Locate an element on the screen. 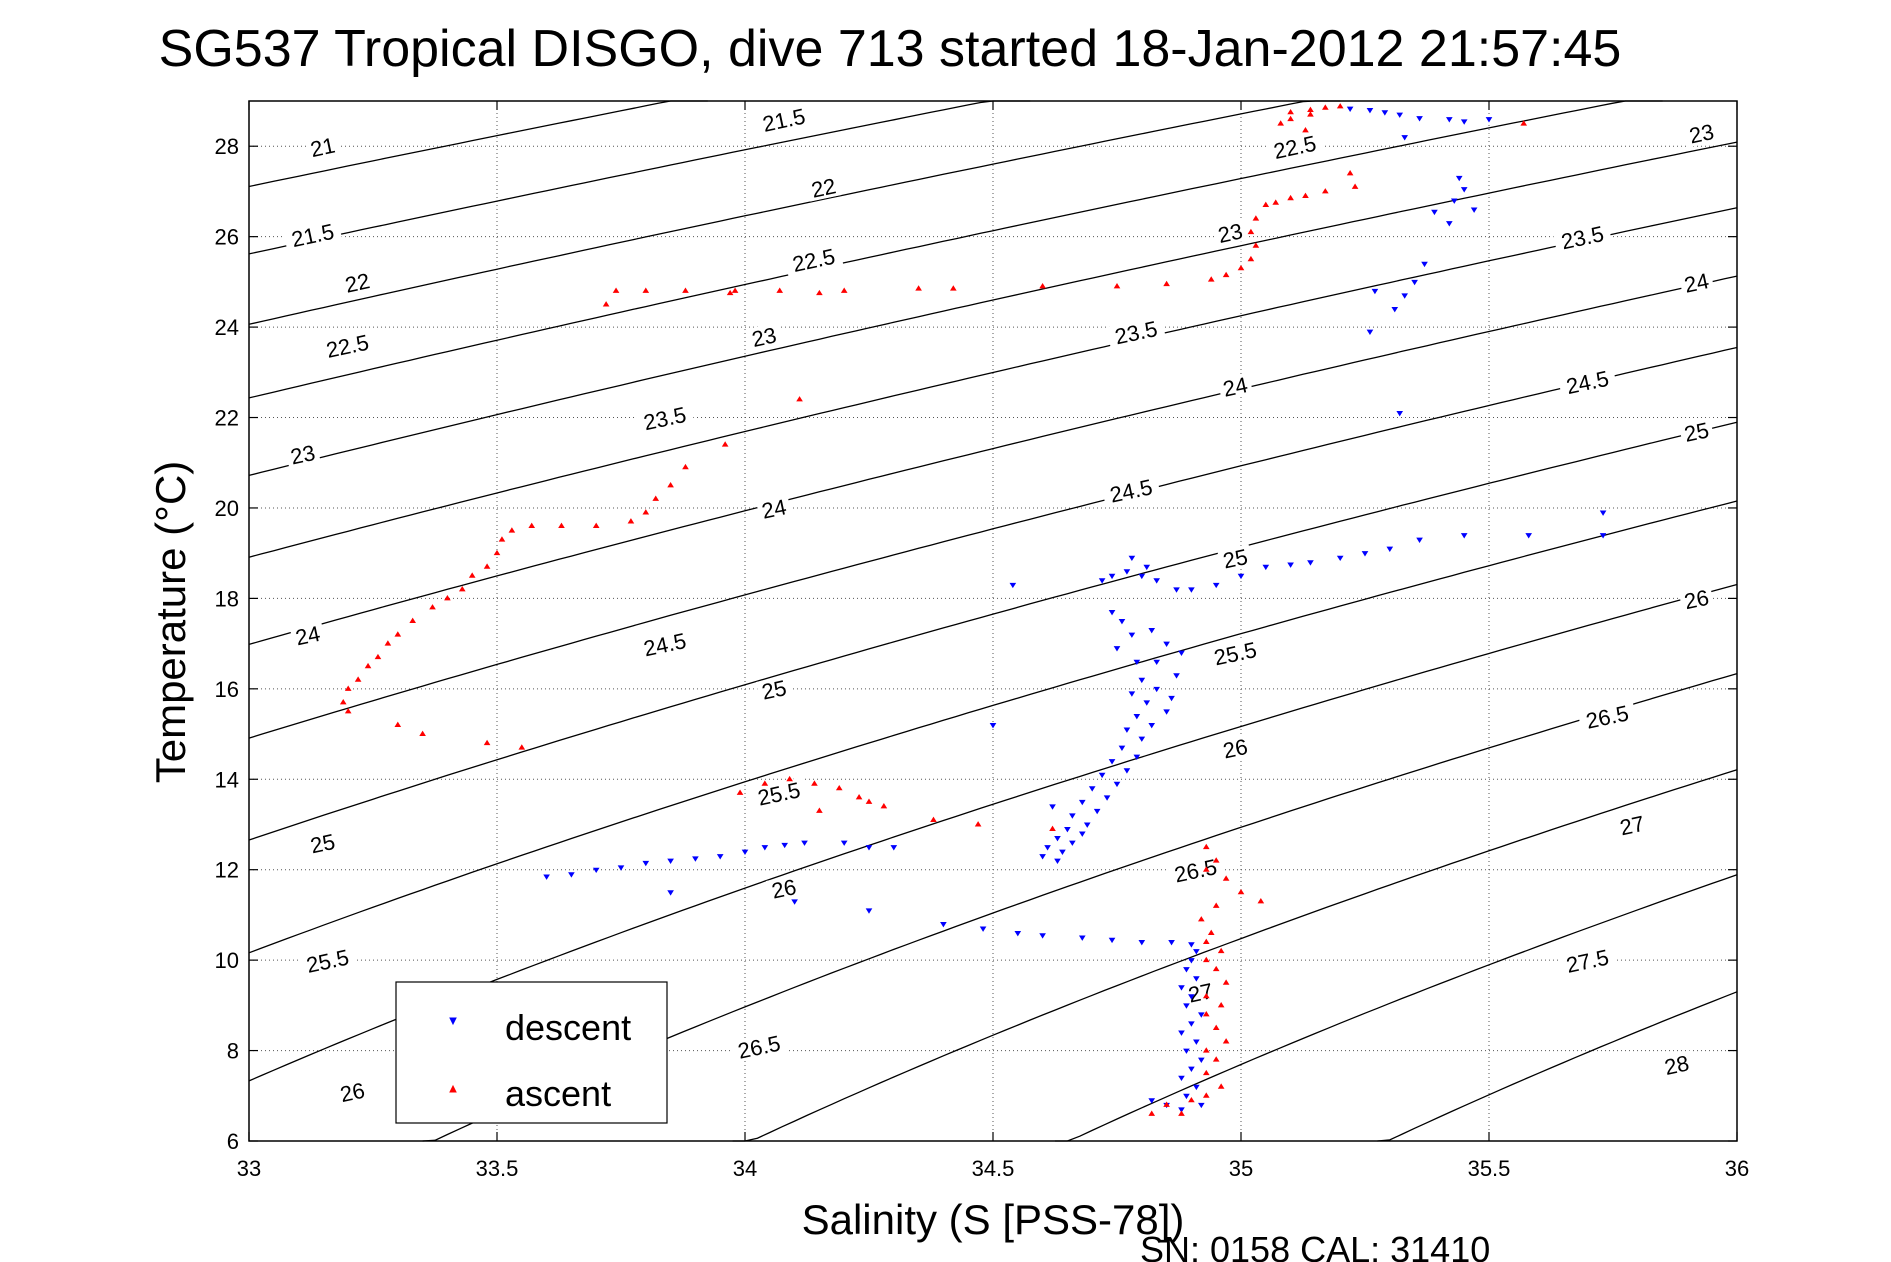 The width and height of the screenshot is (1891, 1262). x-tick-label: 36 is located at coordinates (1737, 1168).